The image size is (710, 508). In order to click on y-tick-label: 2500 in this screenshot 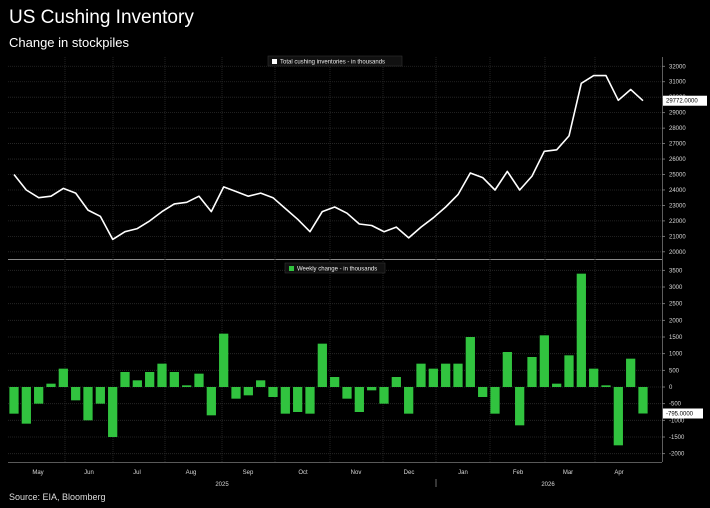, I will do `click(676, 305)`.